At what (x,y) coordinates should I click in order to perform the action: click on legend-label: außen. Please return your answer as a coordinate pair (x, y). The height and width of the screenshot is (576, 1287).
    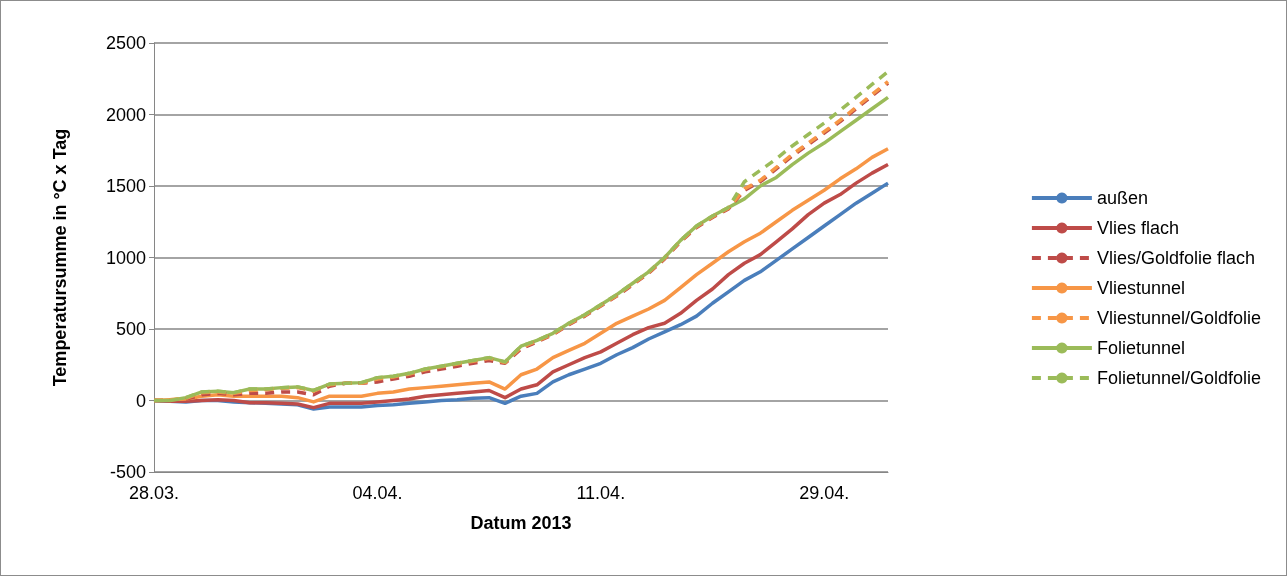
    Looking at the image, I should click on (1122, 198).